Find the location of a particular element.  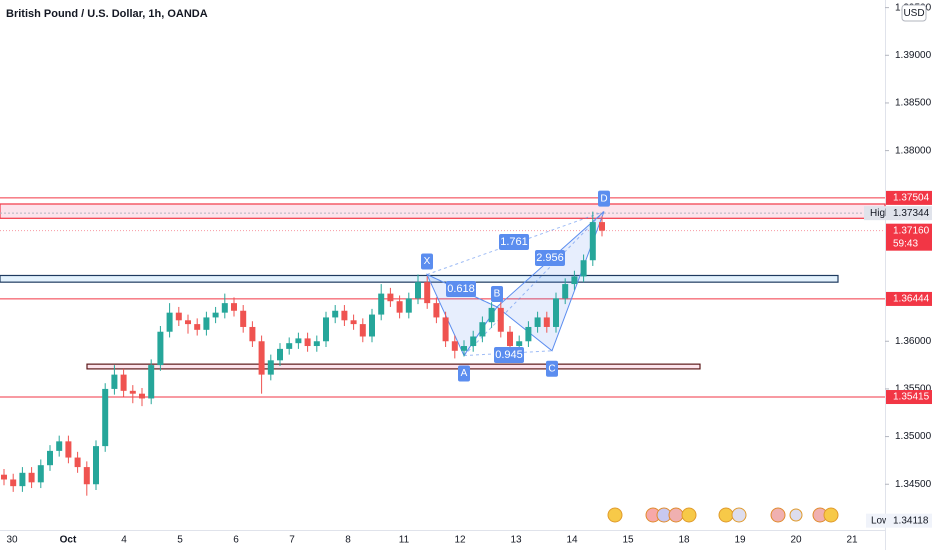

last-price-label: 1.37160 is located at coordinates (911, 230).